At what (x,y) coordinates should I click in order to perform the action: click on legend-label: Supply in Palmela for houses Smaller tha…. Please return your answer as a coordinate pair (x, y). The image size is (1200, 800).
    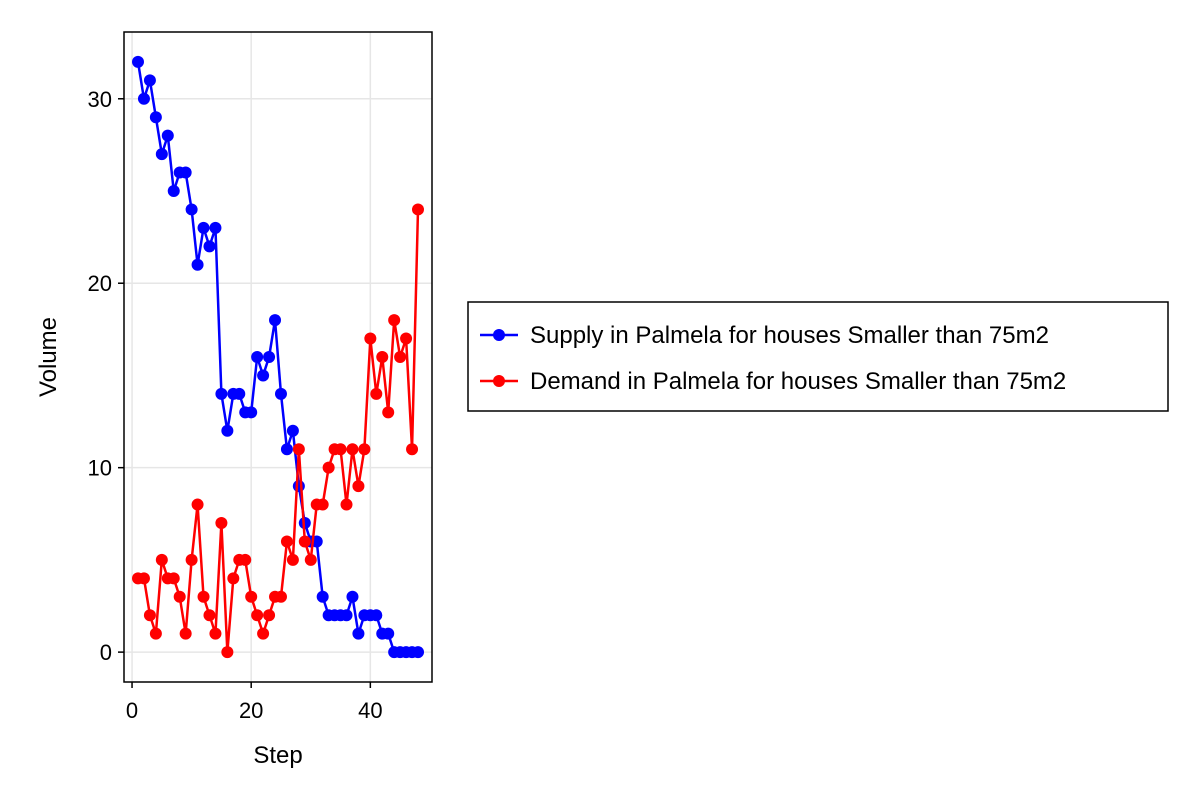
    Looking at the image, I should click on (789, 335).